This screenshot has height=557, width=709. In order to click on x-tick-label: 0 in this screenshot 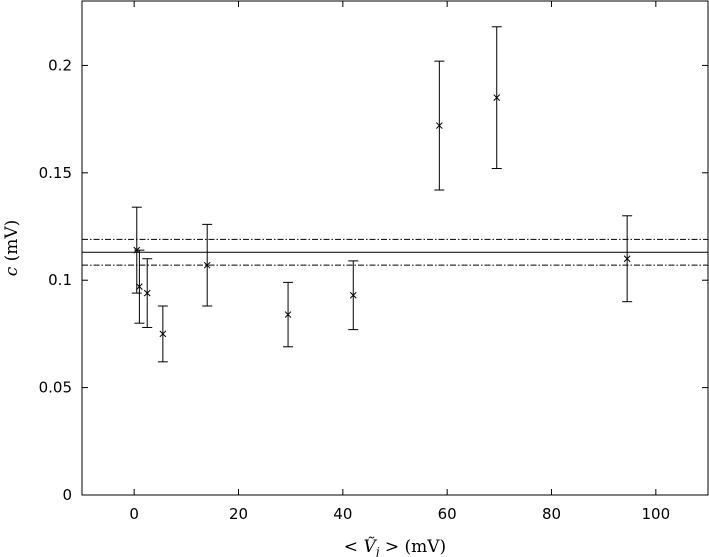, I will do `click(134, 514)`.